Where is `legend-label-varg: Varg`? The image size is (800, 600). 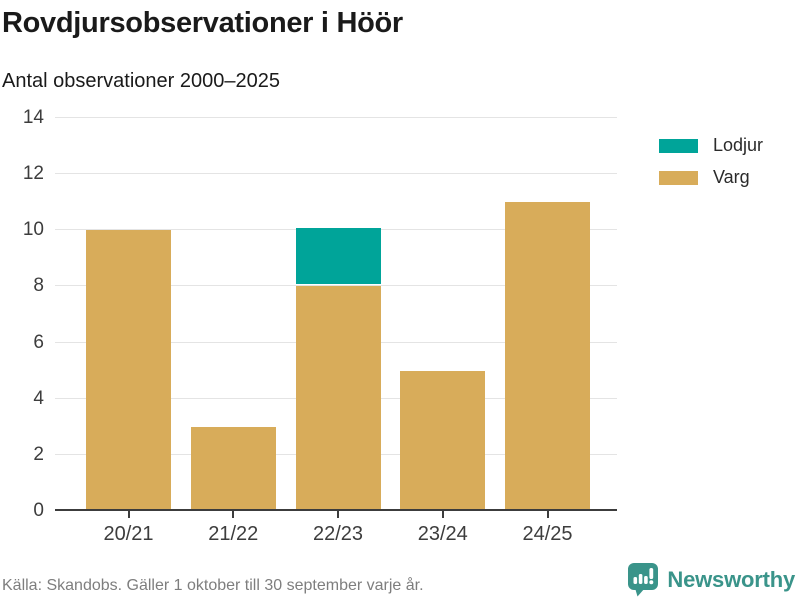
legend-label-varg: Varg is located at coordinates (731, 177).